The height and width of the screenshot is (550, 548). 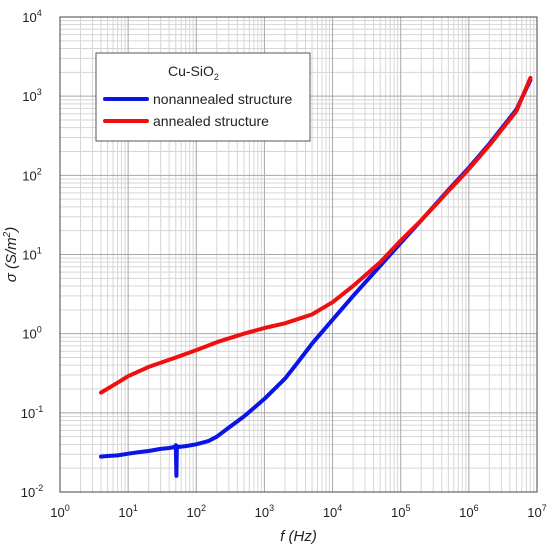 What do you see at coordinates (39, 92) in the screenshot?
I see `y-tick-exponent: 3` at bounding box center [39, 92].